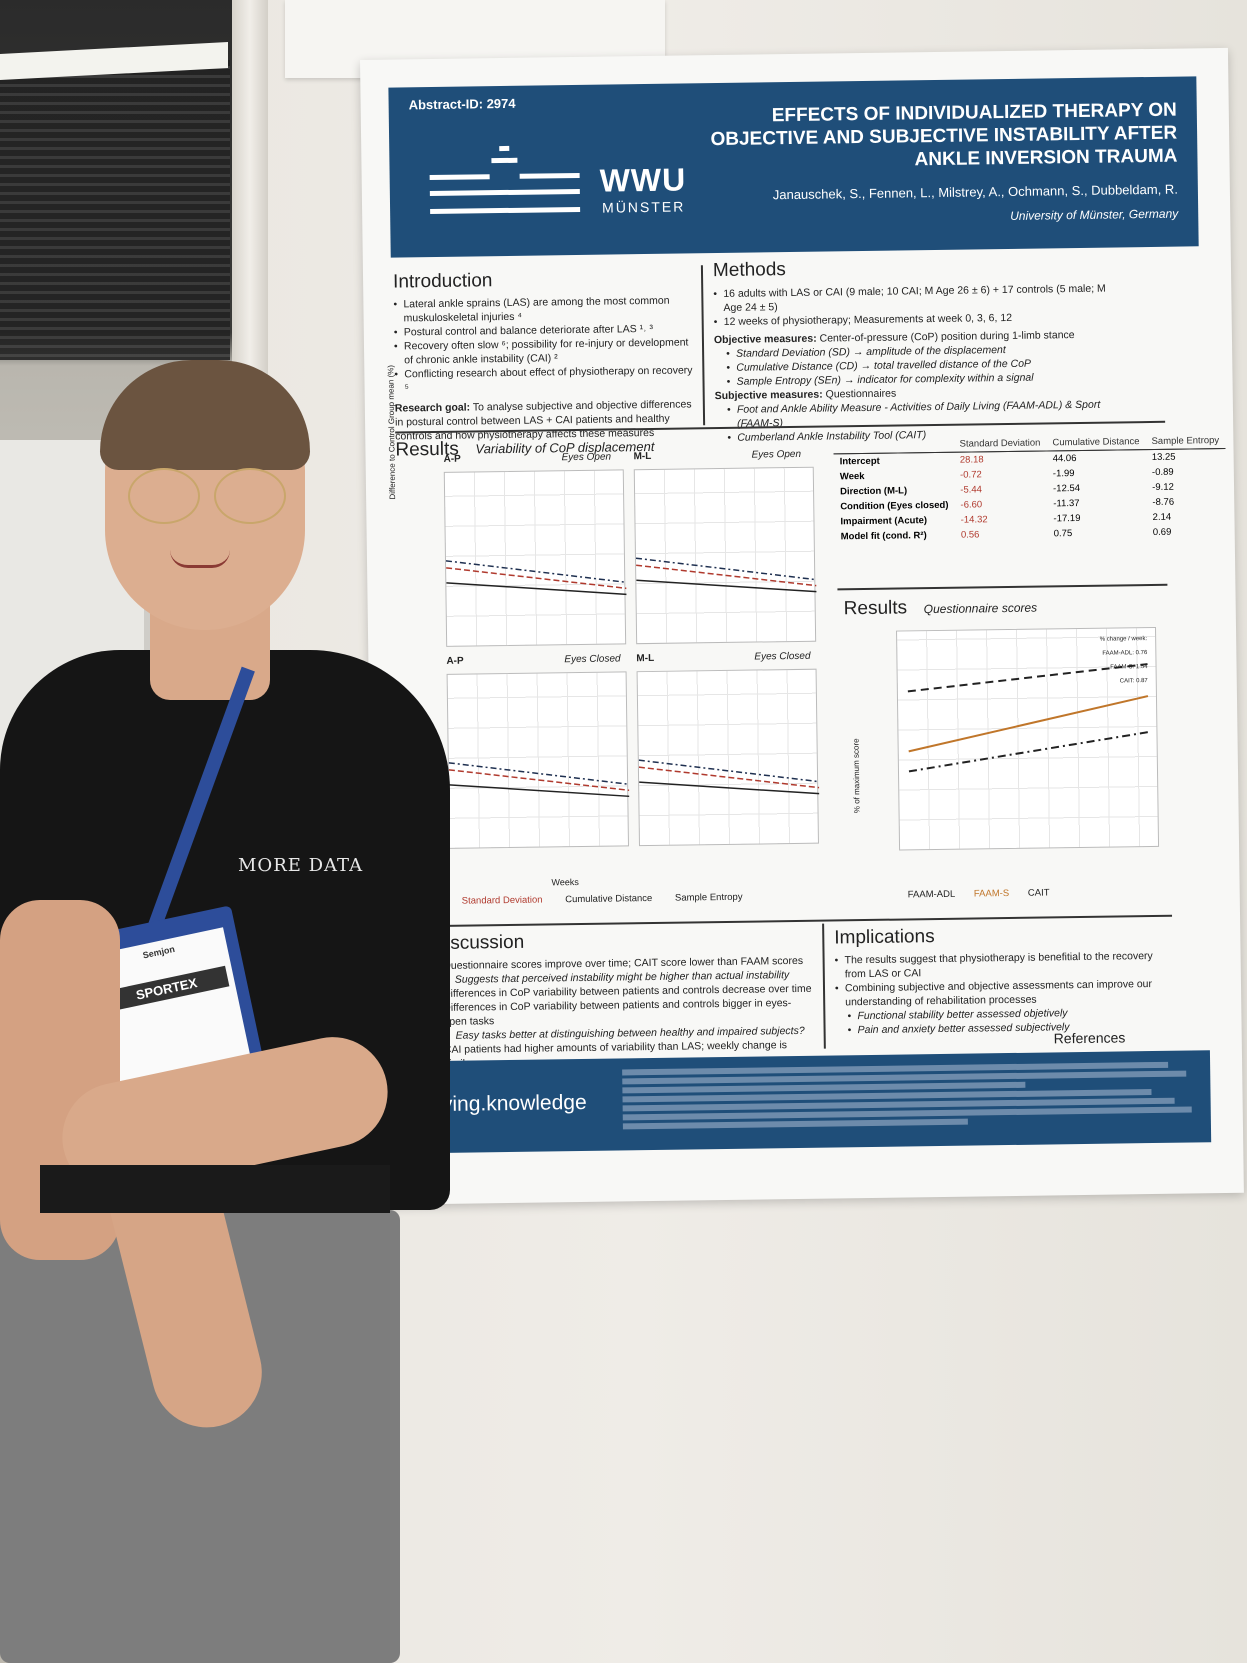 The image size is (1247, 1663). Describe the element at coordinates (1000, 444) in the screenshot. I see `table-header: Standard Deviation` at that location.